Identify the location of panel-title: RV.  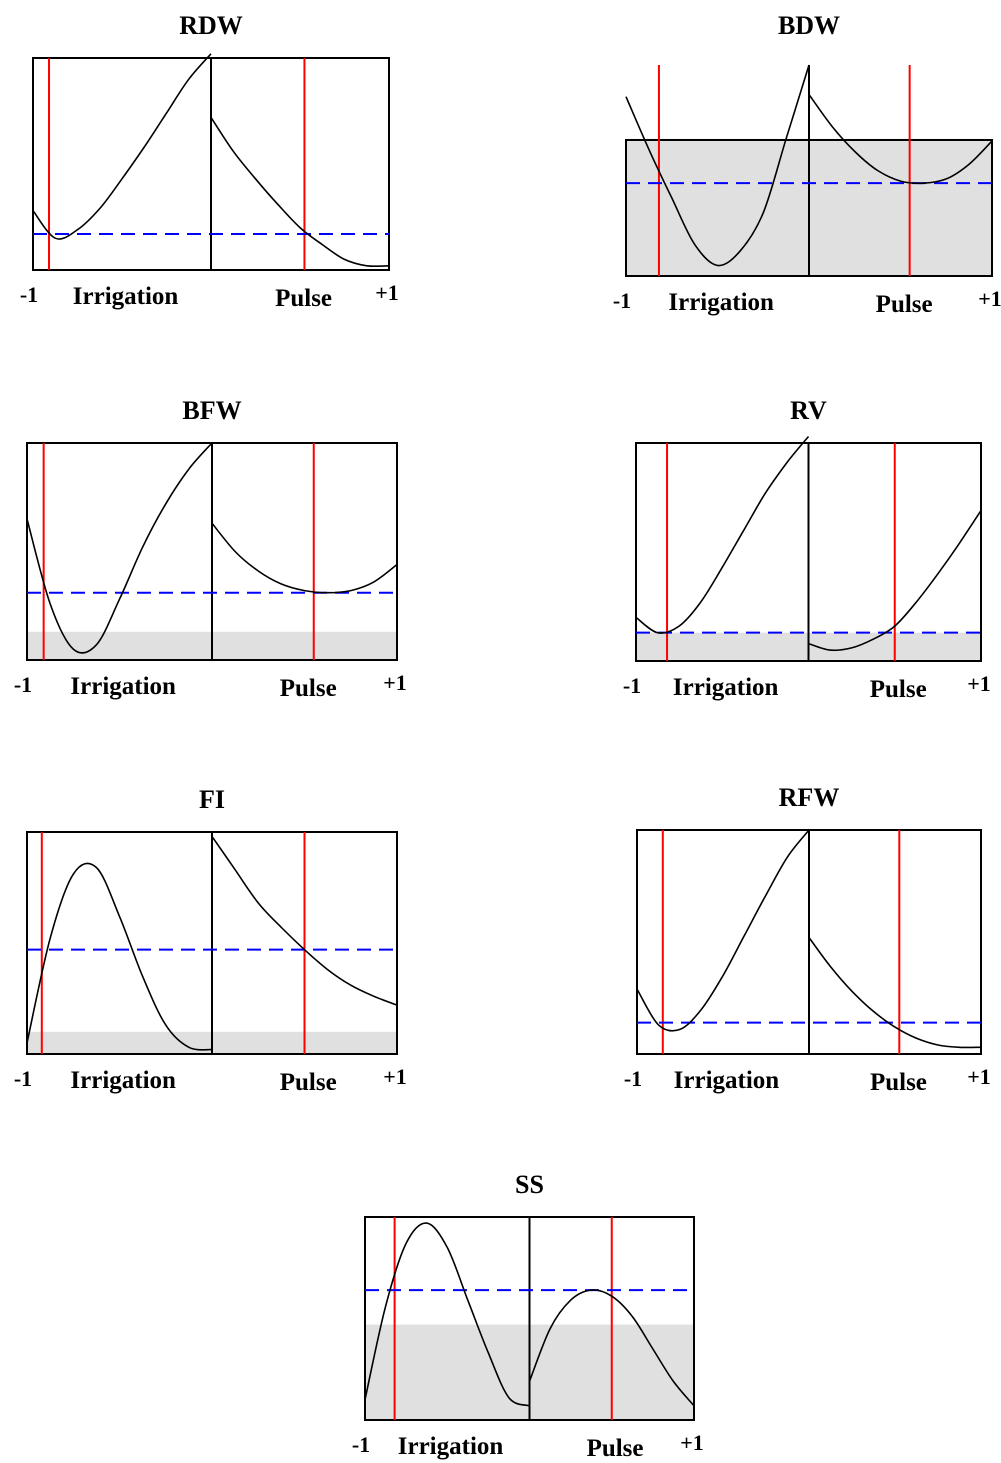
(808, 410).